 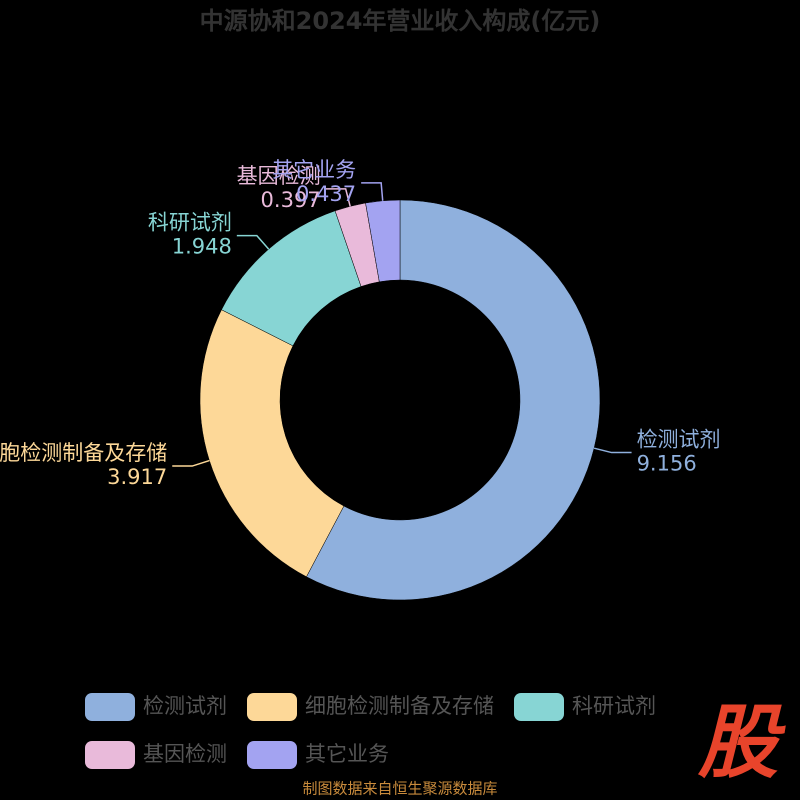 I want to click on legend-label: 其它业务, so click(x=347, y=754).